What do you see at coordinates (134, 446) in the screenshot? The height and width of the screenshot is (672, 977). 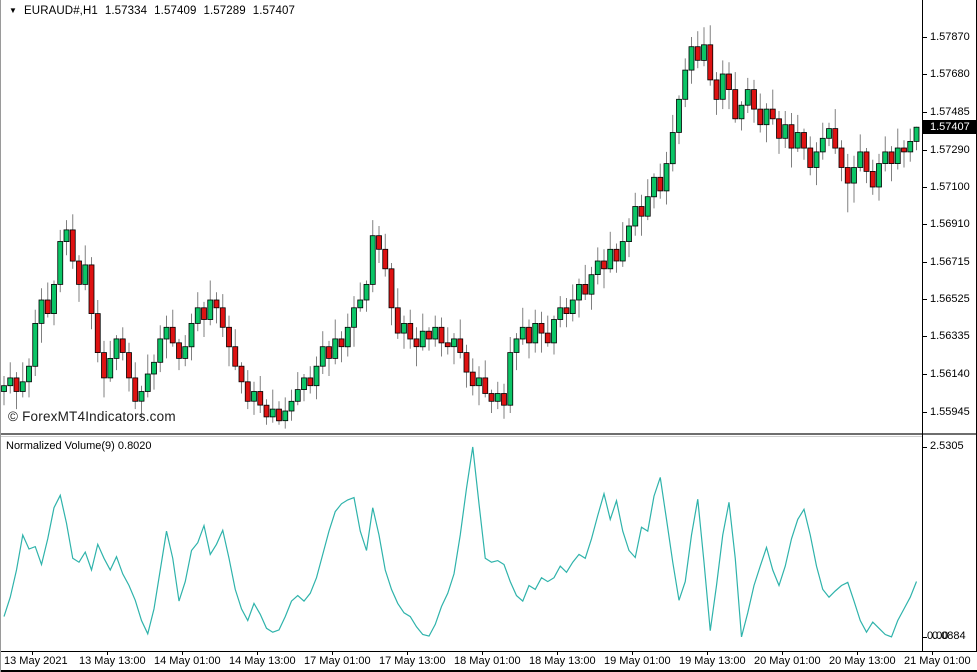 I see `indicator-value: 0.8020` at bounding box center [134, 446].